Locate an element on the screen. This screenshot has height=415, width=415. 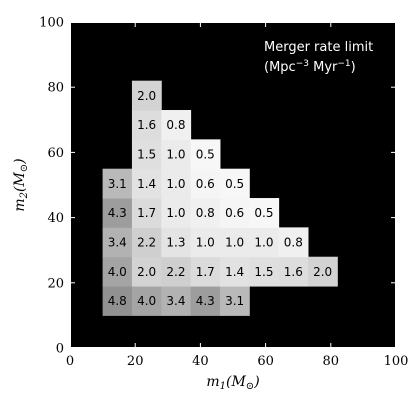
x-tick-label: 80 is located at coordinates (331, 361).